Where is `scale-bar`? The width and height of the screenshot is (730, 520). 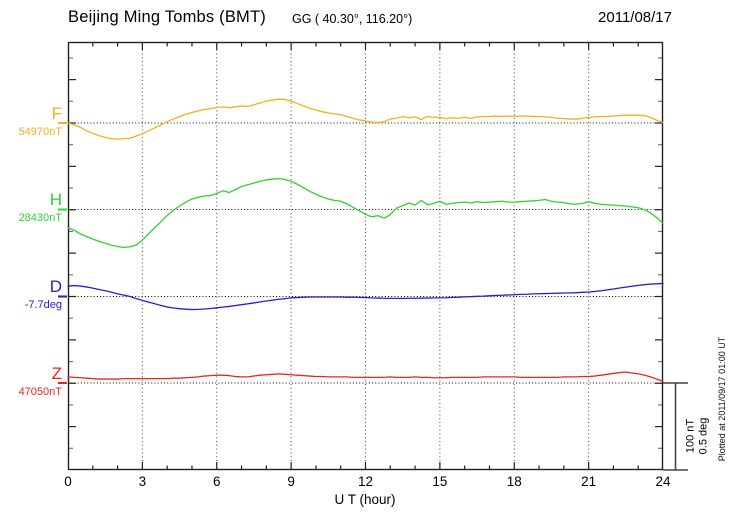
scale-bar is located at coordinates (675, 426).